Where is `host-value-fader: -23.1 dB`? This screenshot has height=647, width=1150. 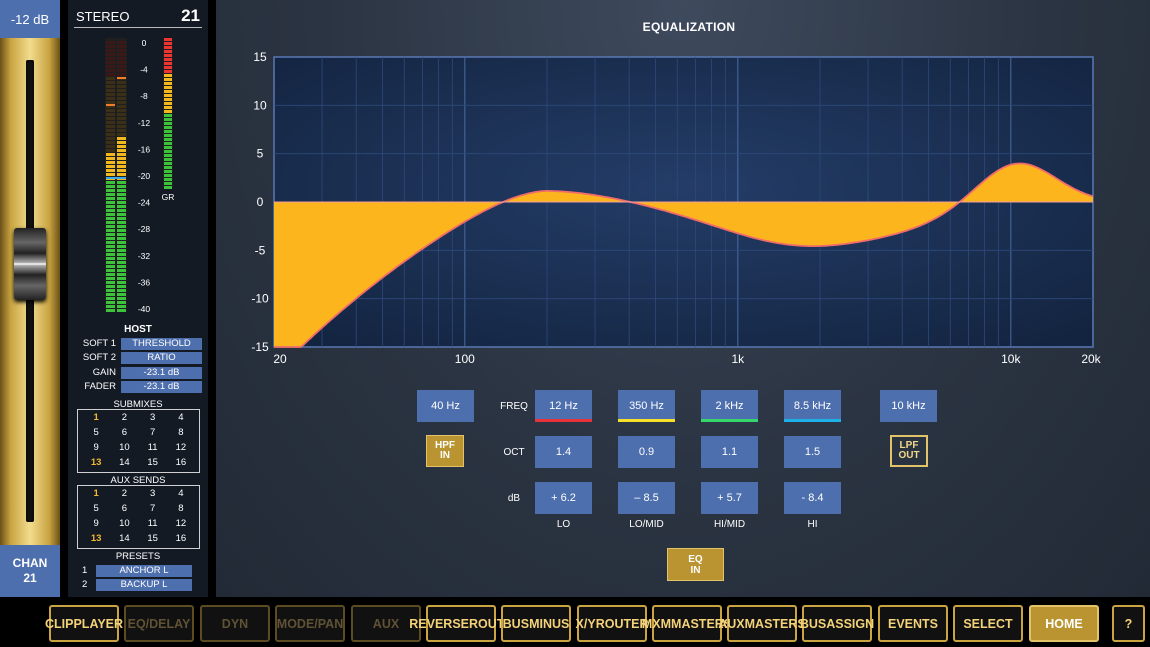 host-value-fader: -23.1 dB is located at coordinates (161, 387).